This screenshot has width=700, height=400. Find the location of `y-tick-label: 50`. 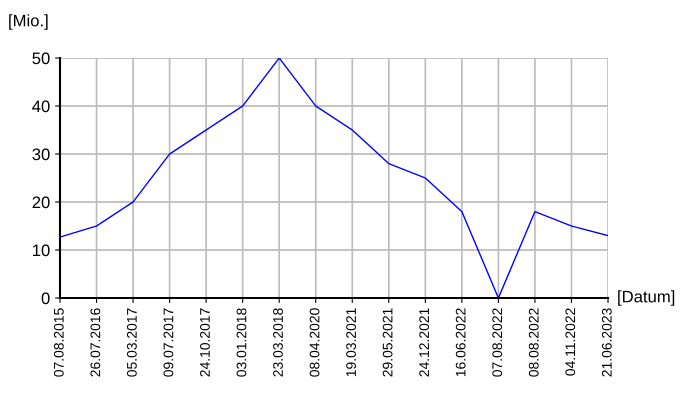

y-tick-label: 50 is located at coordinates (41, 58).